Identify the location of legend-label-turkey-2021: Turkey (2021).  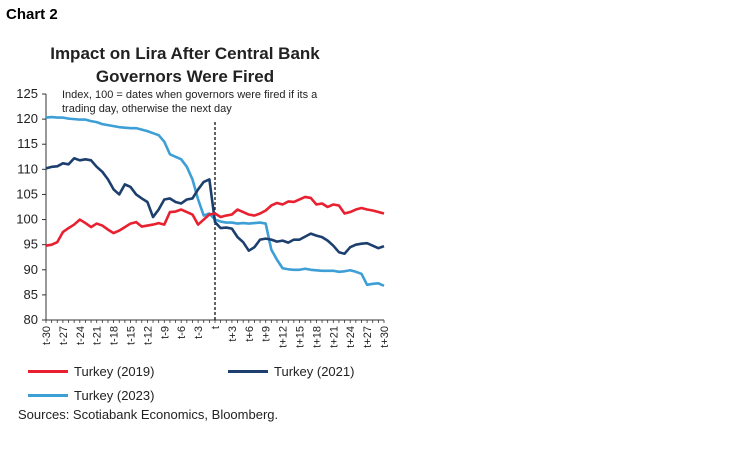
(314, 371).